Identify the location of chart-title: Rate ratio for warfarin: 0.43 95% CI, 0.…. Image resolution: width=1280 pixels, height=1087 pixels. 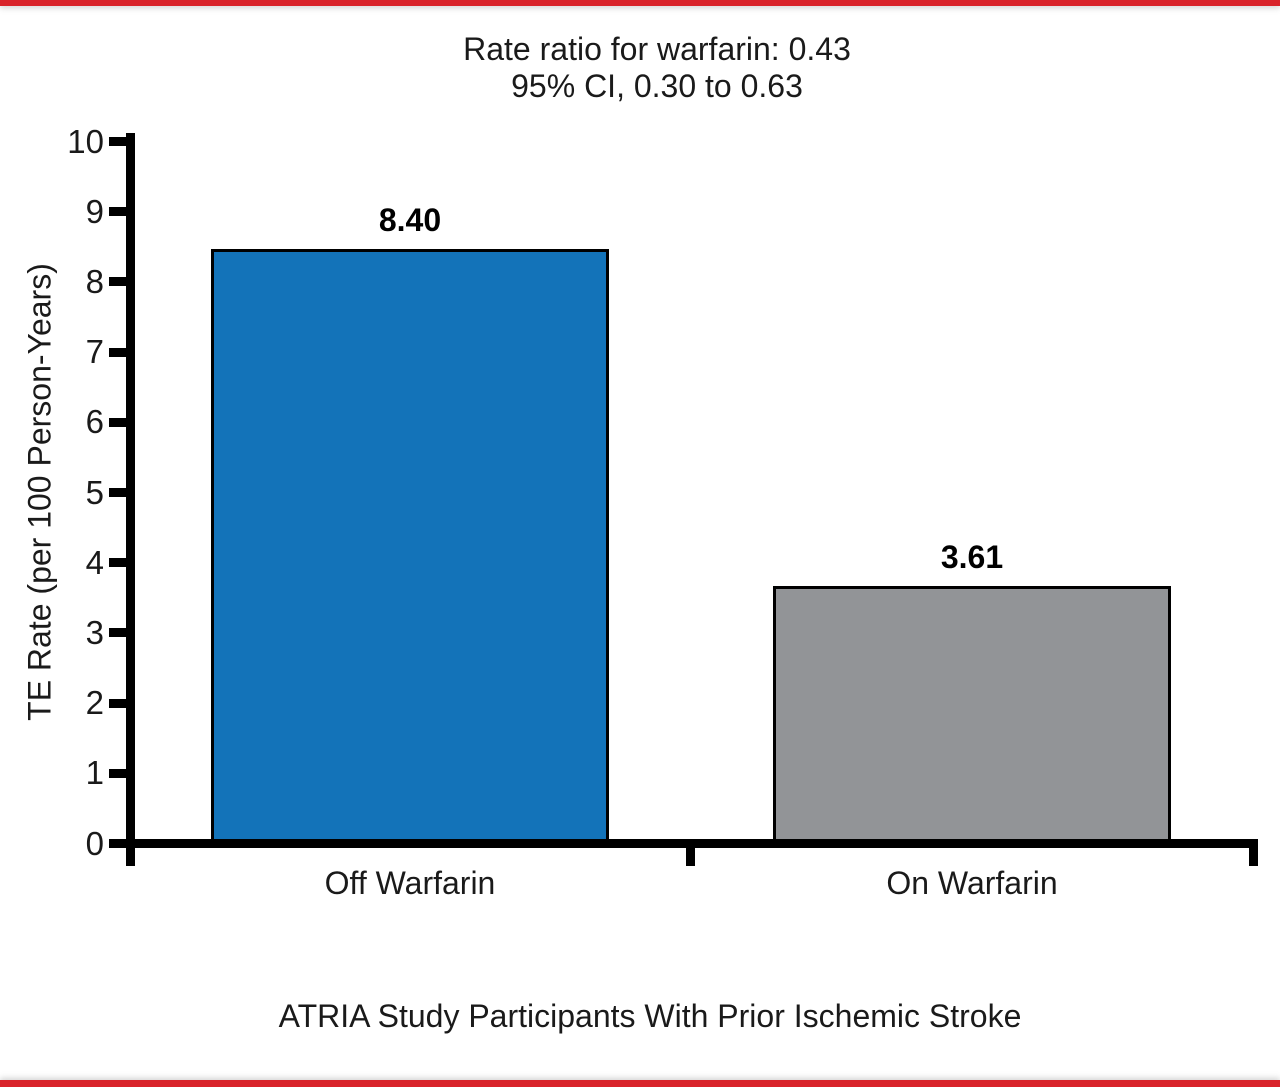
(648, 68).